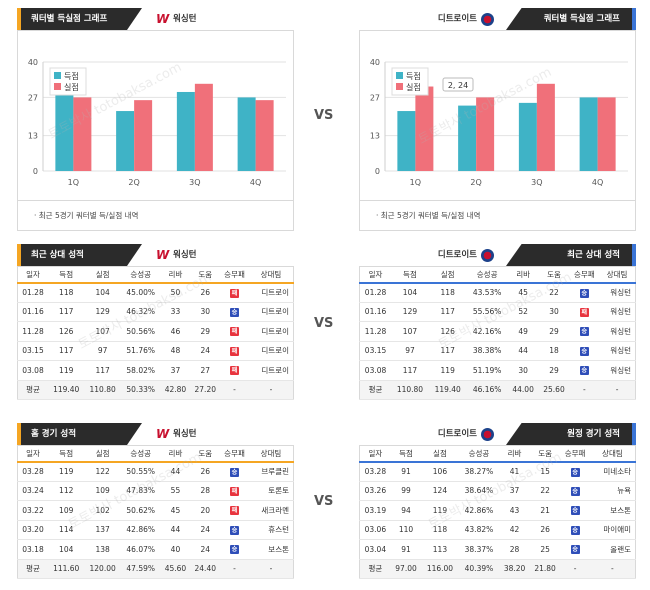 The height and width of the screenshot is (590, 650). Describe the element at coordinates (155, 312) in the screenshot. I see `table-row: 01.16 117 129 46.32% 33 30 승 디트로이` at that location.